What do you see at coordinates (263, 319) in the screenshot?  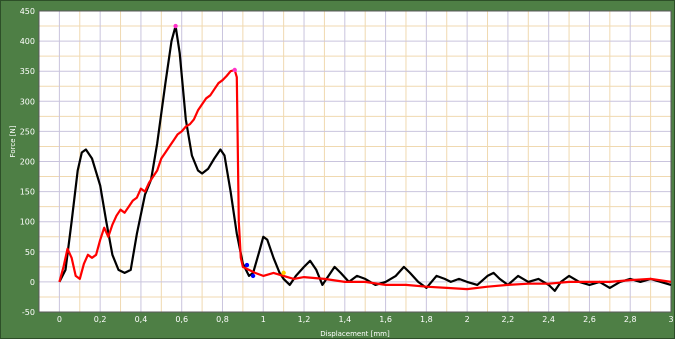 I see `x-tick-label: 1` at bounding box center [263, 319].